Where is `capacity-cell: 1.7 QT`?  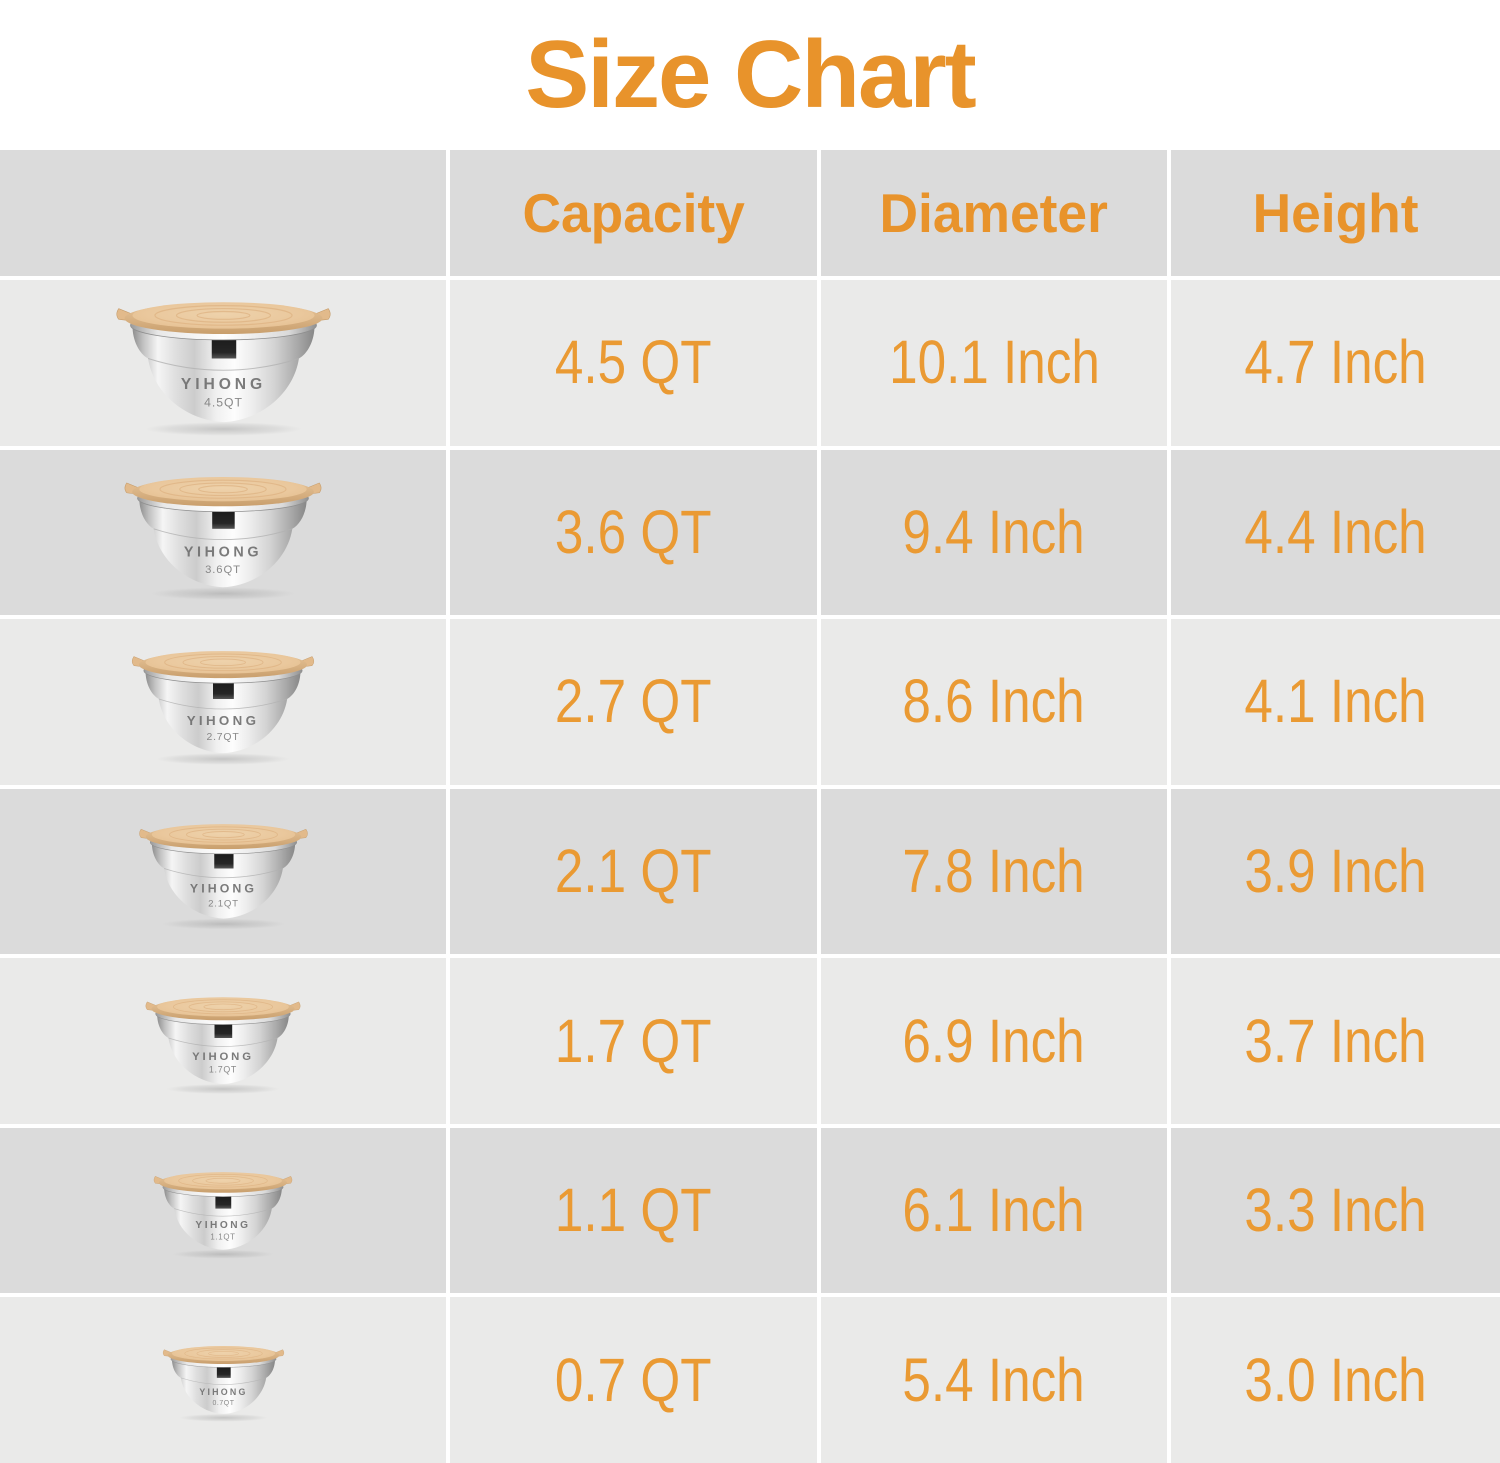 capacity-cell: 1.7 QT is located at coordinates (633, 1041).